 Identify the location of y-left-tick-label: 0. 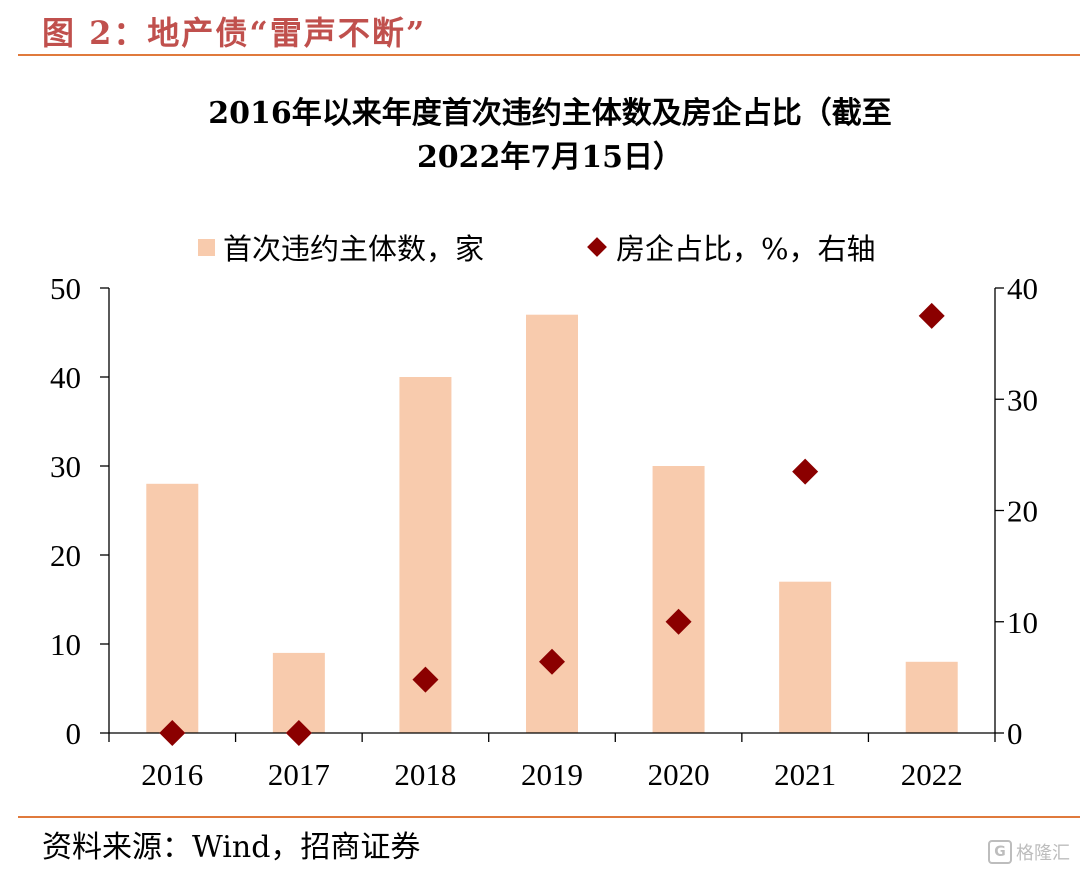
(74, 733).